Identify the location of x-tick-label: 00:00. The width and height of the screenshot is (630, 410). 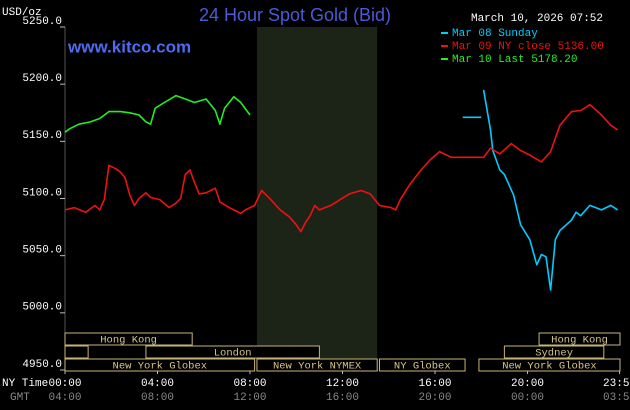
(64, 384).